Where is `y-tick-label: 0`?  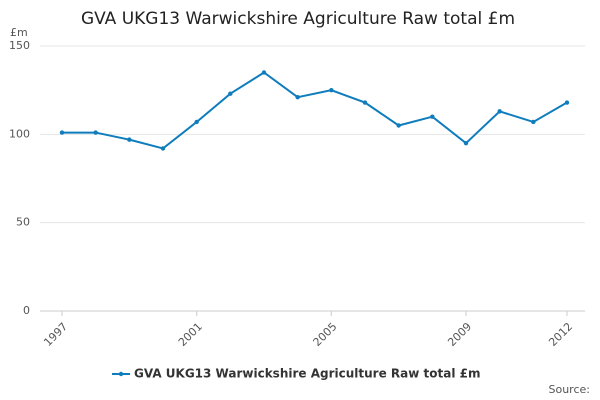
y-tick-label: 0 is located at coordinates (26, 310).